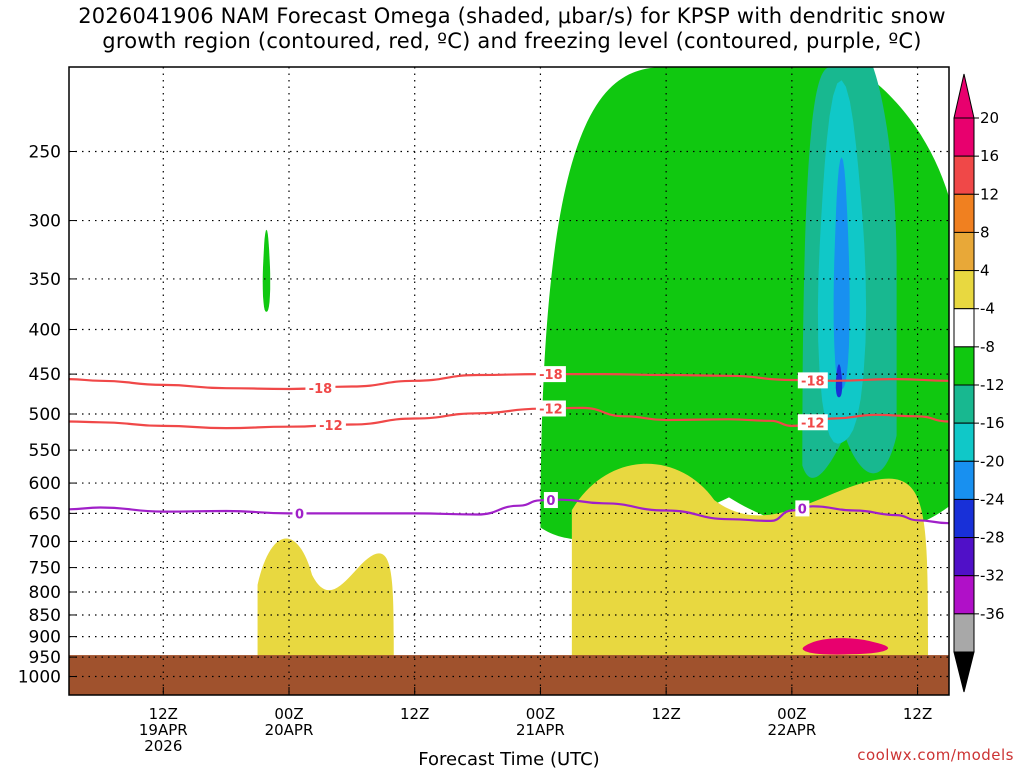 The image size is (1024, 768). What do you see at coordinates (992, 499) in the screenshot?
I see `colorbar-label-10: -24` at bounding box center [992, 499].